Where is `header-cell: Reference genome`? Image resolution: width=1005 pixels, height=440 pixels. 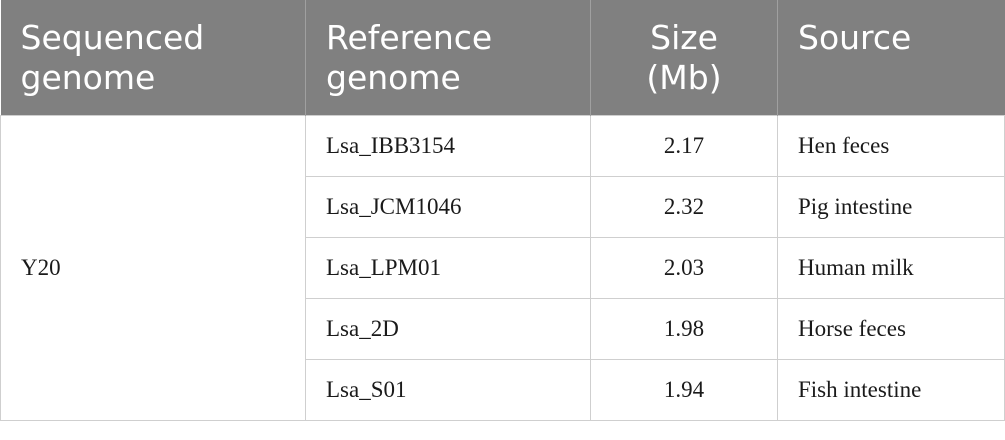
header-cell: Reference genome is located at coordinates (448, 57).